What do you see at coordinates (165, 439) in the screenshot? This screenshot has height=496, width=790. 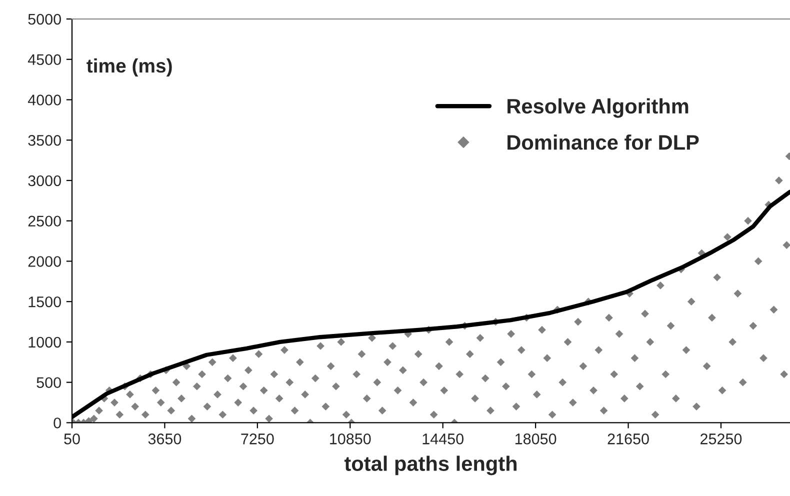 I see `x-tick-label: 3650` at bounding box center [165, 439].